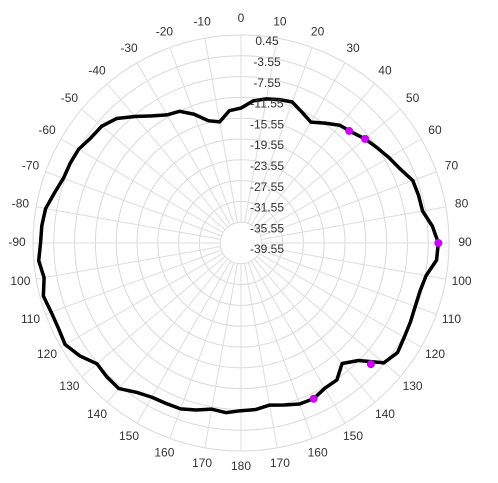 This screenshot has width=498, height=483. Describe the element at coordinates (267, 208) in the screenshot. I see `radial-tick-label: -31.55` at that location.